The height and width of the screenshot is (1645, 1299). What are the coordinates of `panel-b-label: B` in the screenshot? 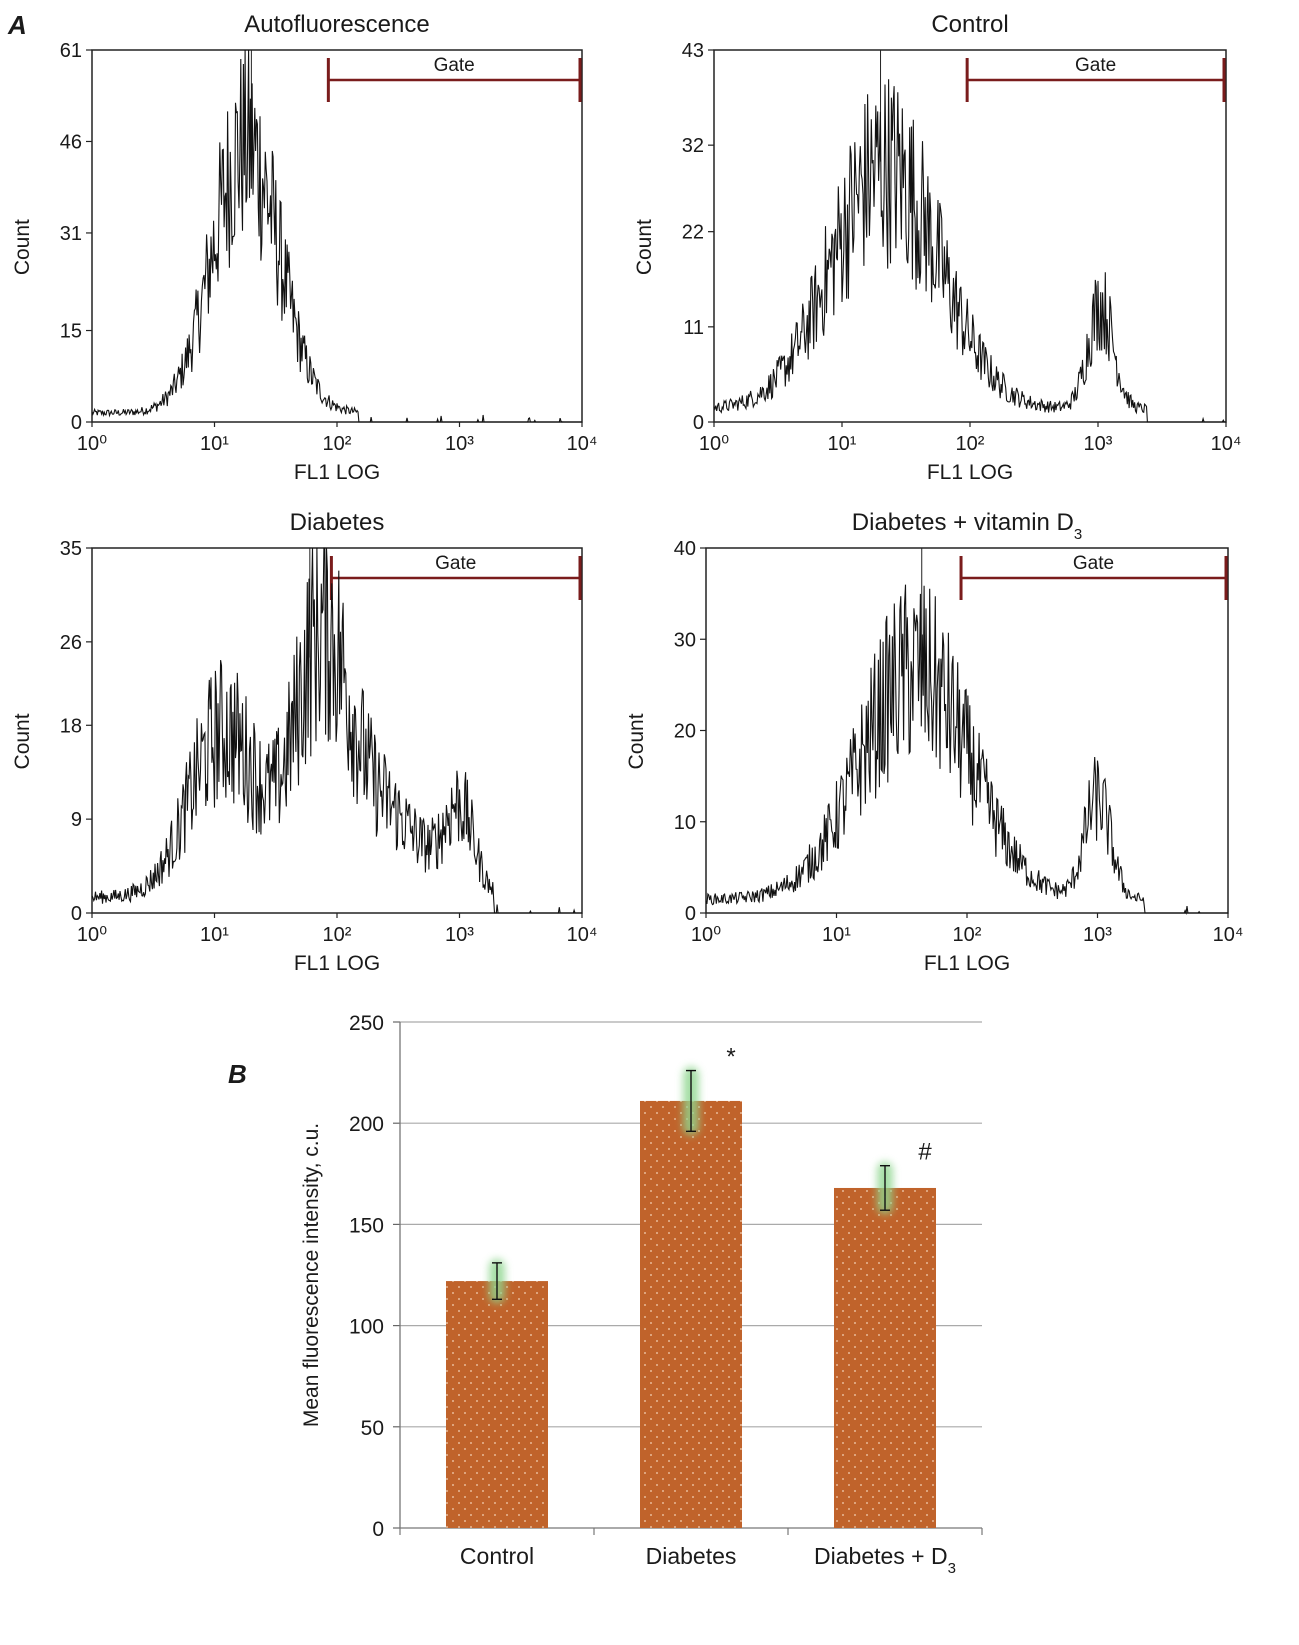 It's located at (237, 1074).